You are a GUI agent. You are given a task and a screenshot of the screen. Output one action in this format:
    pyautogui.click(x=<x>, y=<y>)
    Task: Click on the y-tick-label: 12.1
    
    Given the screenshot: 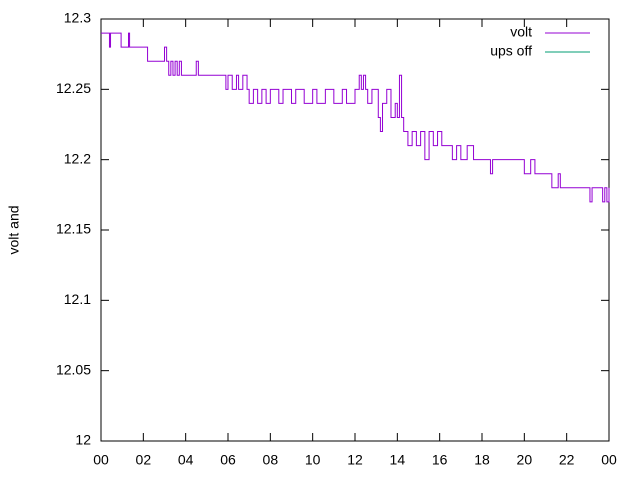 What is the action you would take?
    pyautogui.click(x=77, y=299)
    